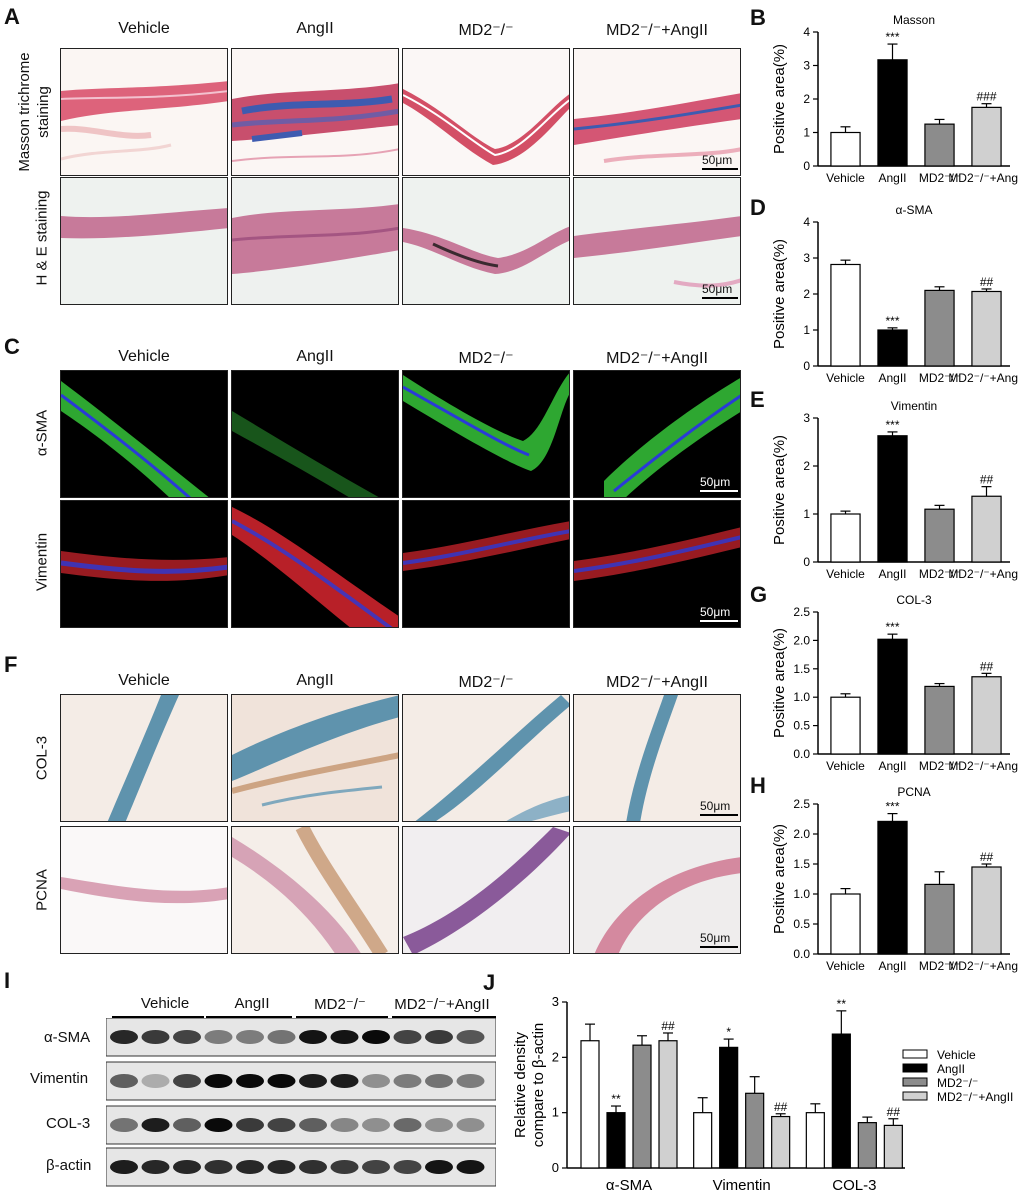 The height and width of the screenshot is (1199, 1020). Describe the element at coordinates (657, 434) in the screenshot. I see `asma-md2angii-image: 50μm` at that location.